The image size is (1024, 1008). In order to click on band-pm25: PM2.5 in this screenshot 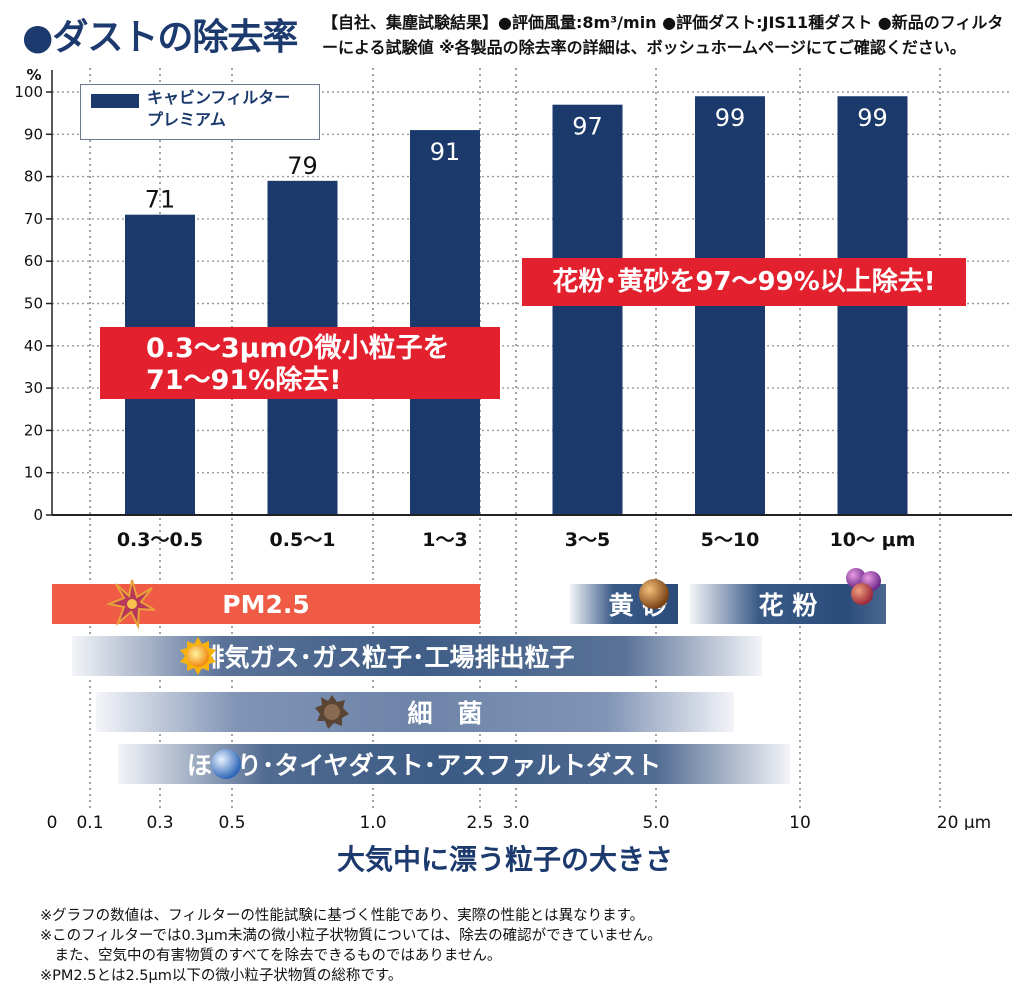, I will do `click(266, 604)`.